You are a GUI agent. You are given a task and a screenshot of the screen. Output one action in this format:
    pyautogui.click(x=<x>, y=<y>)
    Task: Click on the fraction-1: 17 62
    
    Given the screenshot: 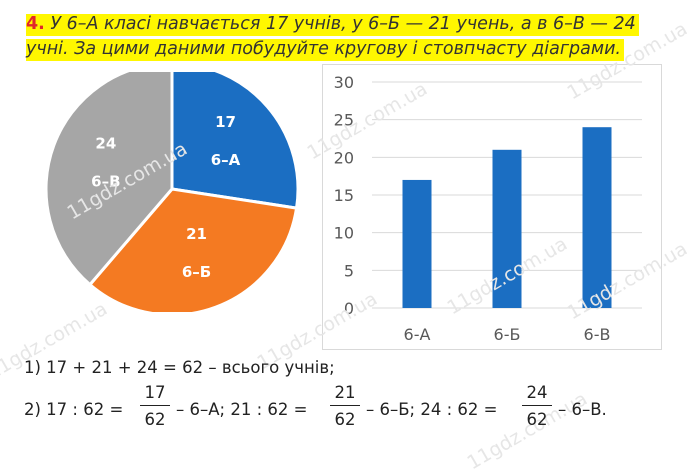 What is the action you would take?
    pyautogui.click(x=155, y=406)
    